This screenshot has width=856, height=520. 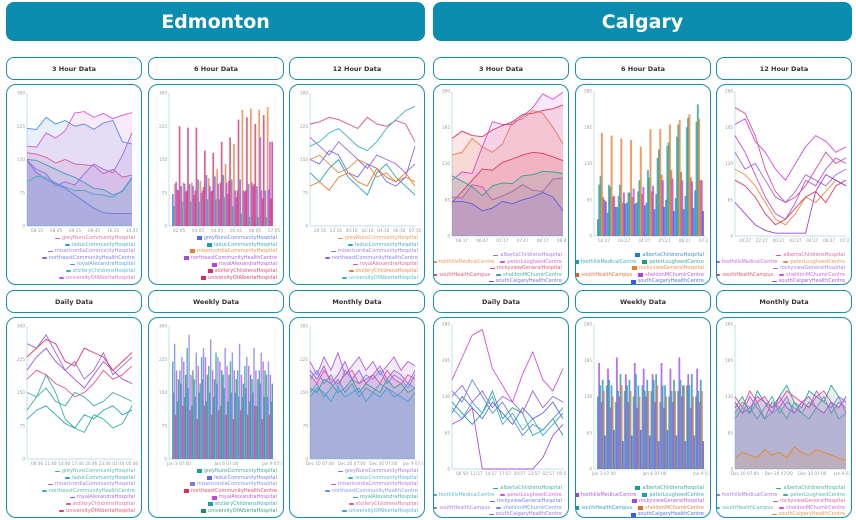 What do you see at coordinates (784, 68) in the screenshot?
I see `panel-title: 12 Hour Data` at bounding box center [784, 68].